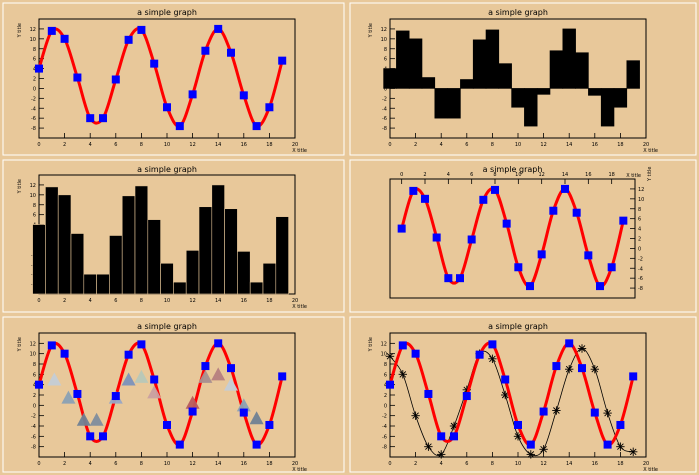  What do you see at coordinates (639, 230) in the screenshot?
I see `y-tick-label: 4` at bounding box center [639, 230].